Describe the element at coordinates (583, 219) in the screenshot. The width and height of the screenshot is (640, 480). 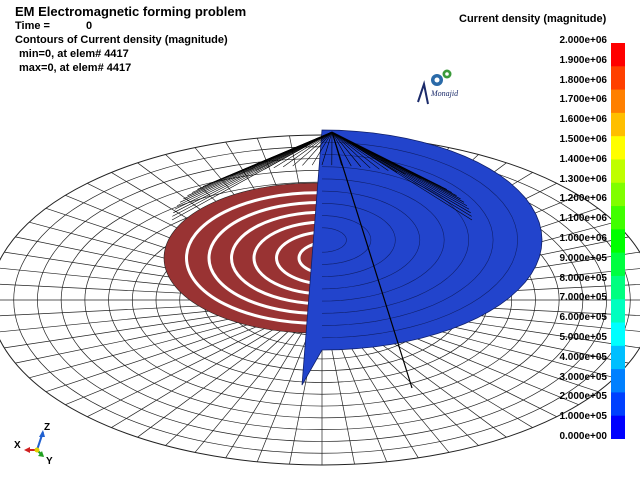
I see `legend-tick-label: 1.100e+06` at that location.